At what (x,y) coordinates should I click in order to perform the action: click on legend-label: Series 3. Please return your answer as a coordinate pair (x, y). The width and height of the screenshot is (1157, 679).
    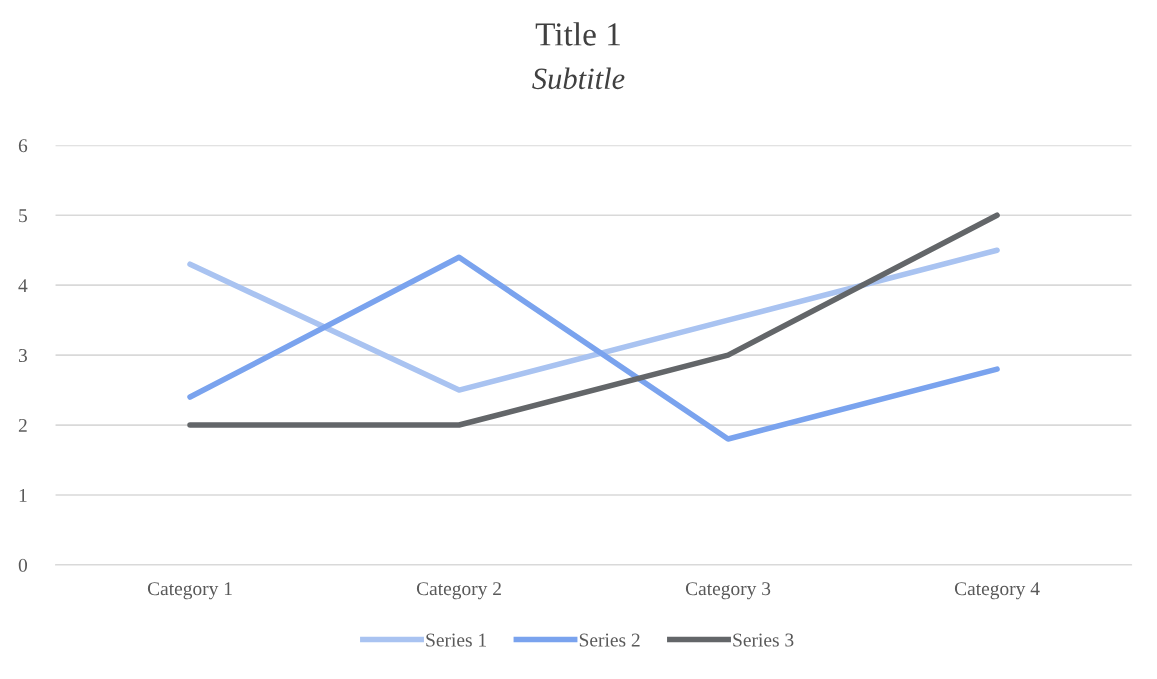
    Looking at the image, I should click on (763, 640).